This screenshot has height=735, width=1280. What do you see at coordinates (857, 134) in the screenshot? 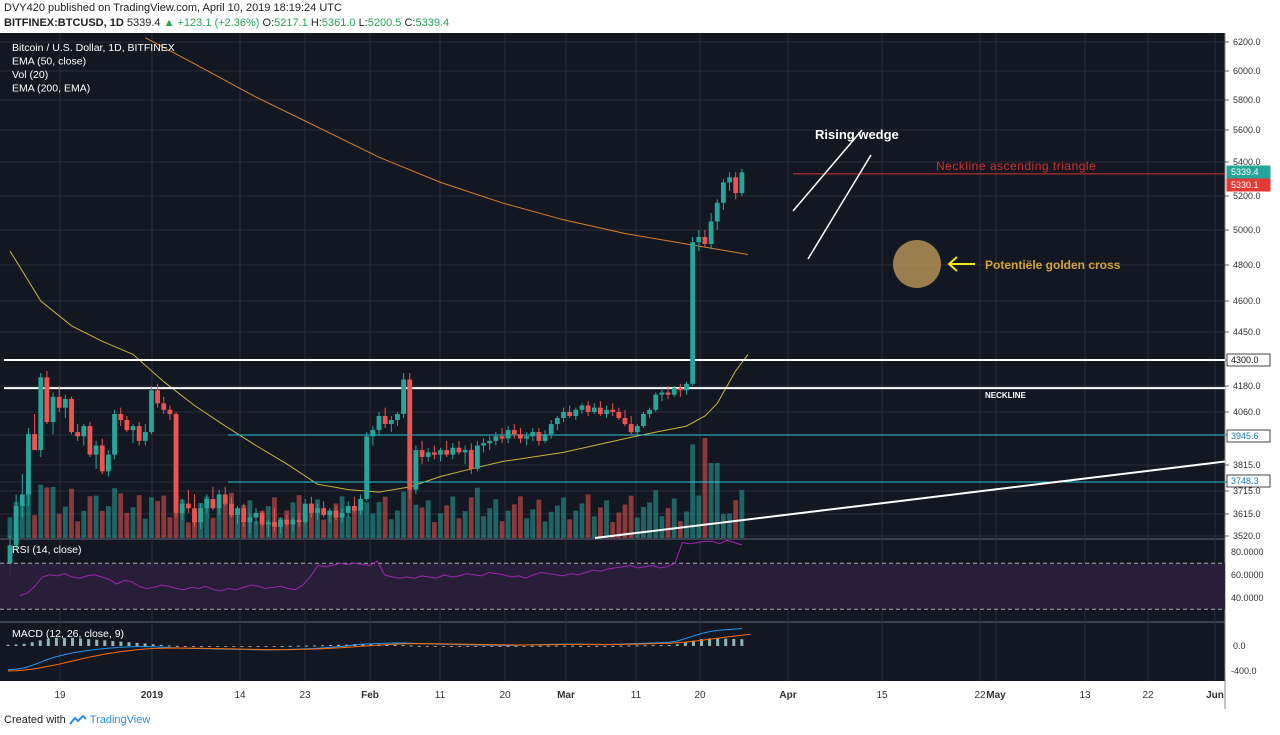
I see `rising-wedge-label: Rising wedge` at bounding box center [857, 134].